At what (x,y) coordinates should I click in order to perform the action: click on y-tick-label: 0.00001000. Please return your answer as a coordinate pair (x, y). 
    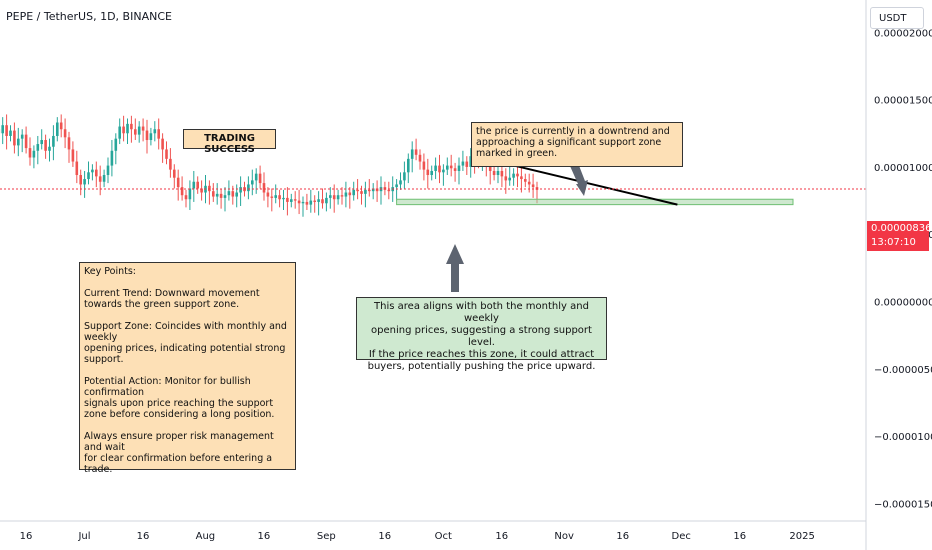
    Looking at the image, I should click on (903, 168).